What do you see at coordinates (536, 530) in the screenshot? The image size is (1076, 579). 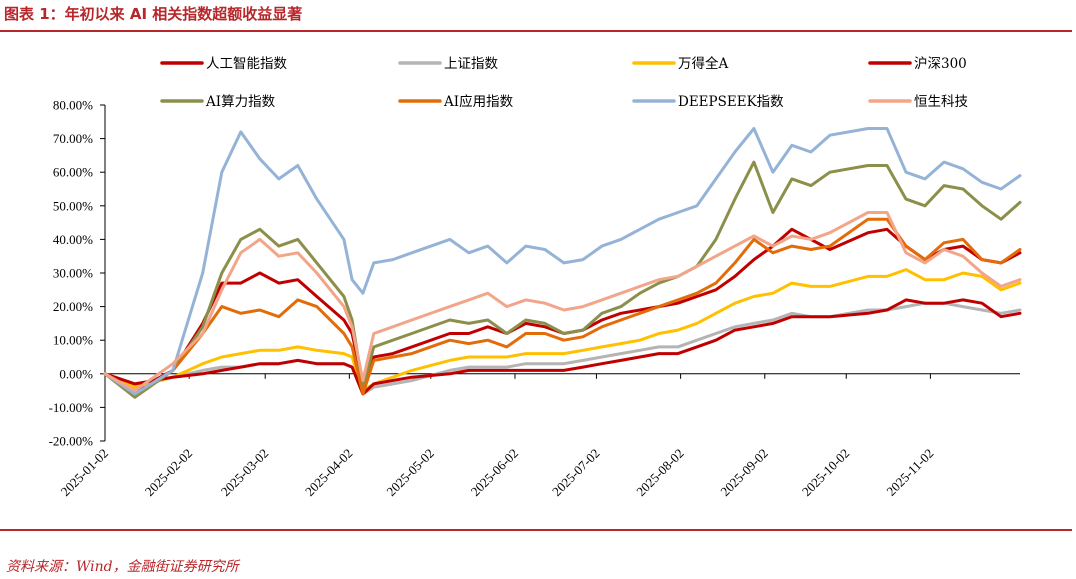 I see `bottom-rule` at bounding box center [536, 530].